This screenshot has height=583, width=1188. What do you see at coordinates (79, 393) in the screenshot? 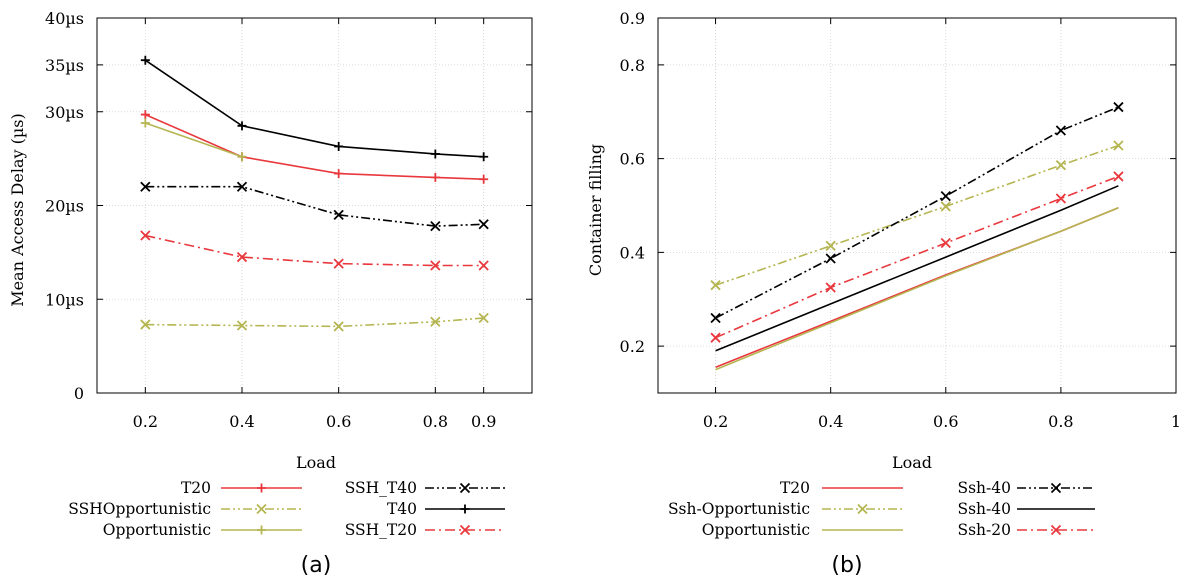
I see `y-tick-label: 0` at bounding box center [79, 393].